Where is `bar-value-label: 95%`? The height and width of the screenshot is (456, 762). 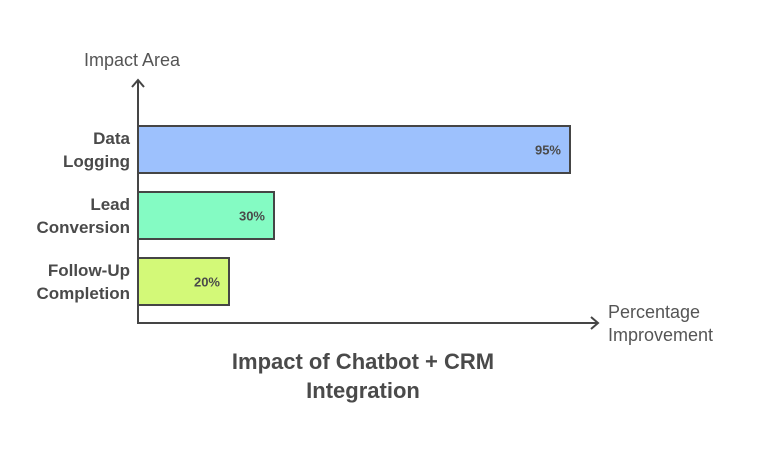 bar-value-label: 95% is located at coordinates (547, 149).